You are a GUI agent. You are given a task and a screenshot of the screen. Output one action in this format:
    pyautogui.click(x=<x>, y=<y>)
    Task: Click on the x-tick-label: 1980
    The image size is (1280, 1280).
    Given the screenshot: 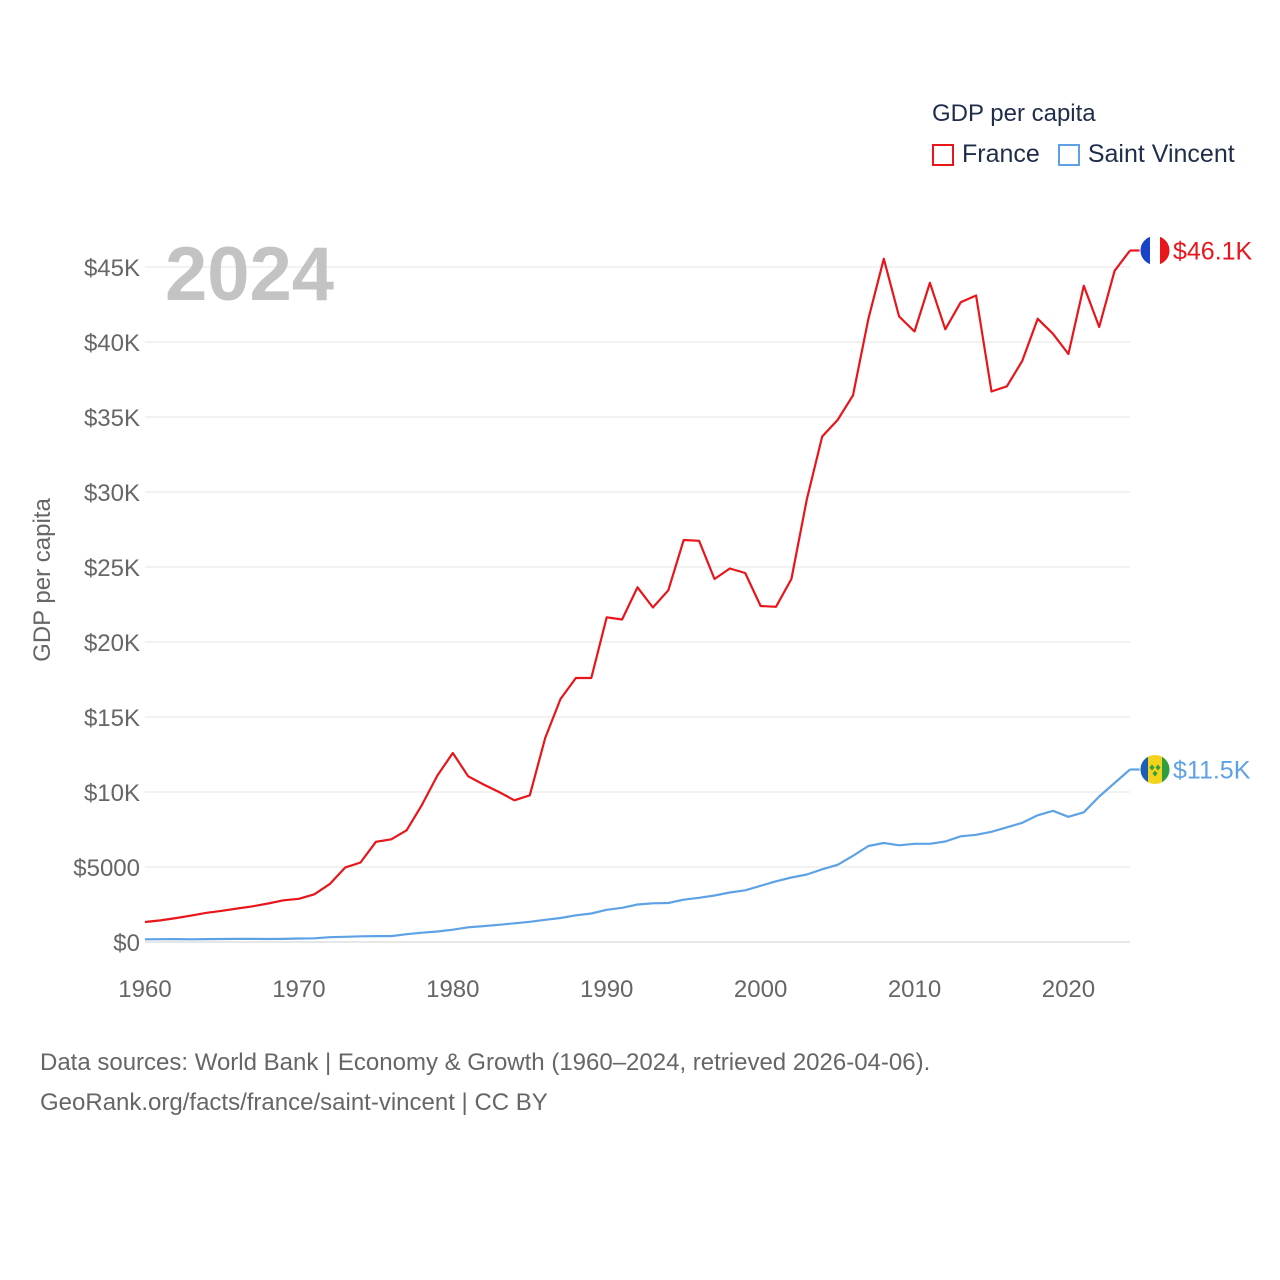 What is the action you would take?
    pyautogui.click(x=452, y=989)
    